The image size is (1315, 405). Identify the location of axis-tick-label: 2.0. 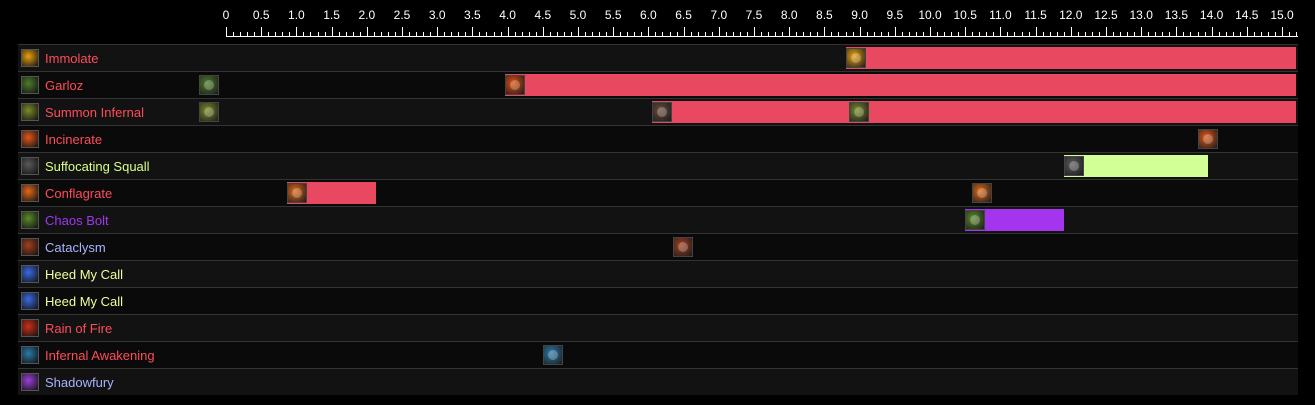
(367, 15).